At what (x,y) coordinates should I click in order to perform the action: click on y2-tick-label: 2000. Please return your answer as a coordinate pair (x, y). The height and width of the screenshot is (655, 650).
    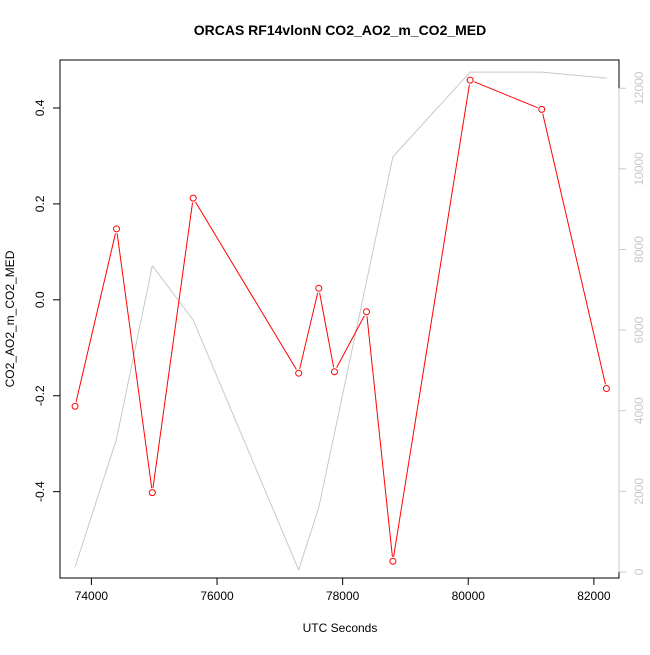
    Looking at the image, I should click on (639, 491).